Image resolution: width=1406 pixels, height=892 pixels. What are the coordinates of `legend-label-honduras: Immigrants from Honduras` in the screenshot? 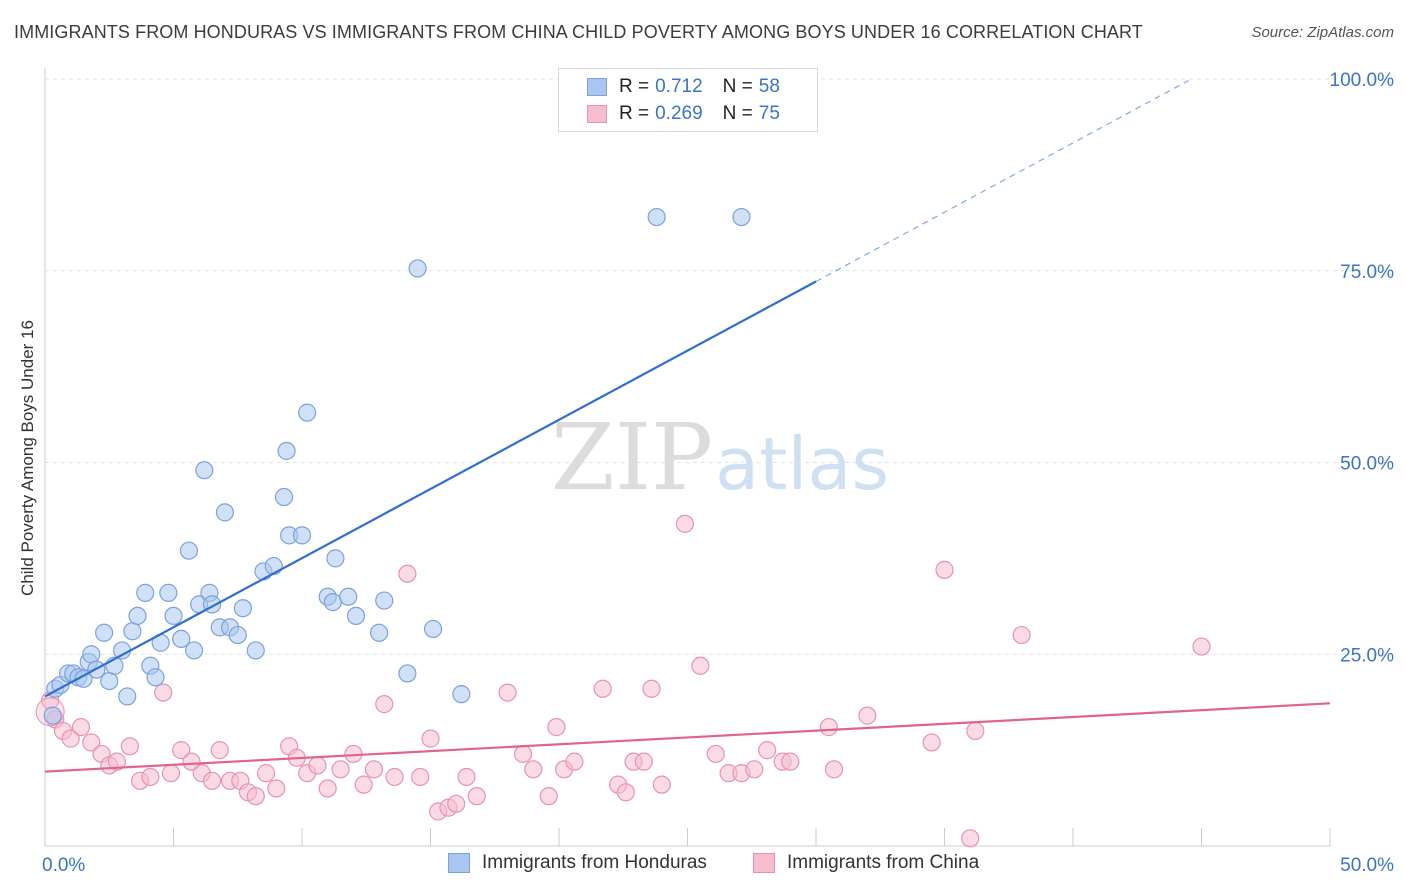 It's located at (594, 862).